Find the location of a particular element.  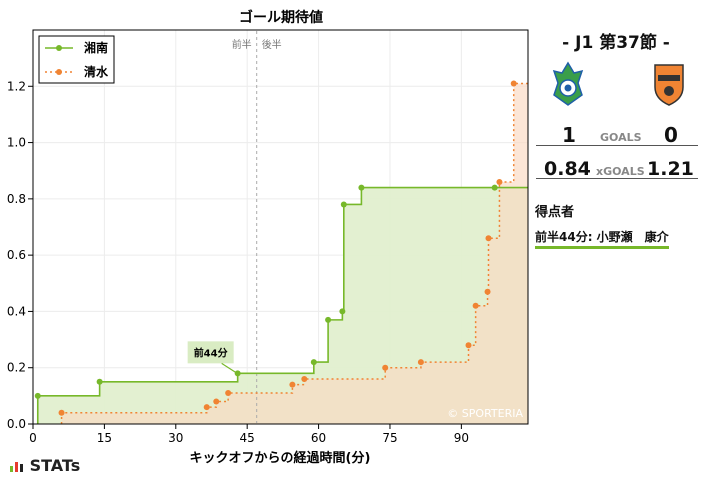

home-team-emblem is located at coordinates (568, 83).